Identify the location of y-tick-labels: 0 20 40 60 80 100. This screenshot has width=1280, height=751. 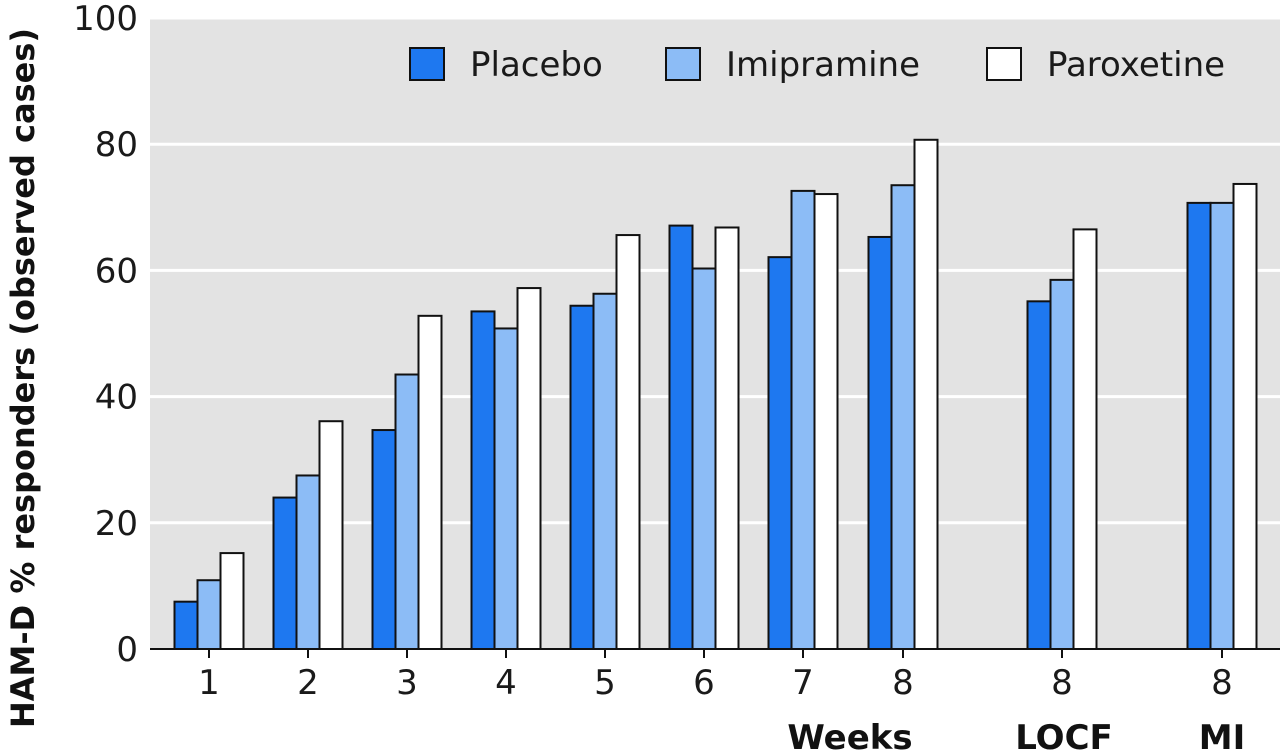
(105, 335).